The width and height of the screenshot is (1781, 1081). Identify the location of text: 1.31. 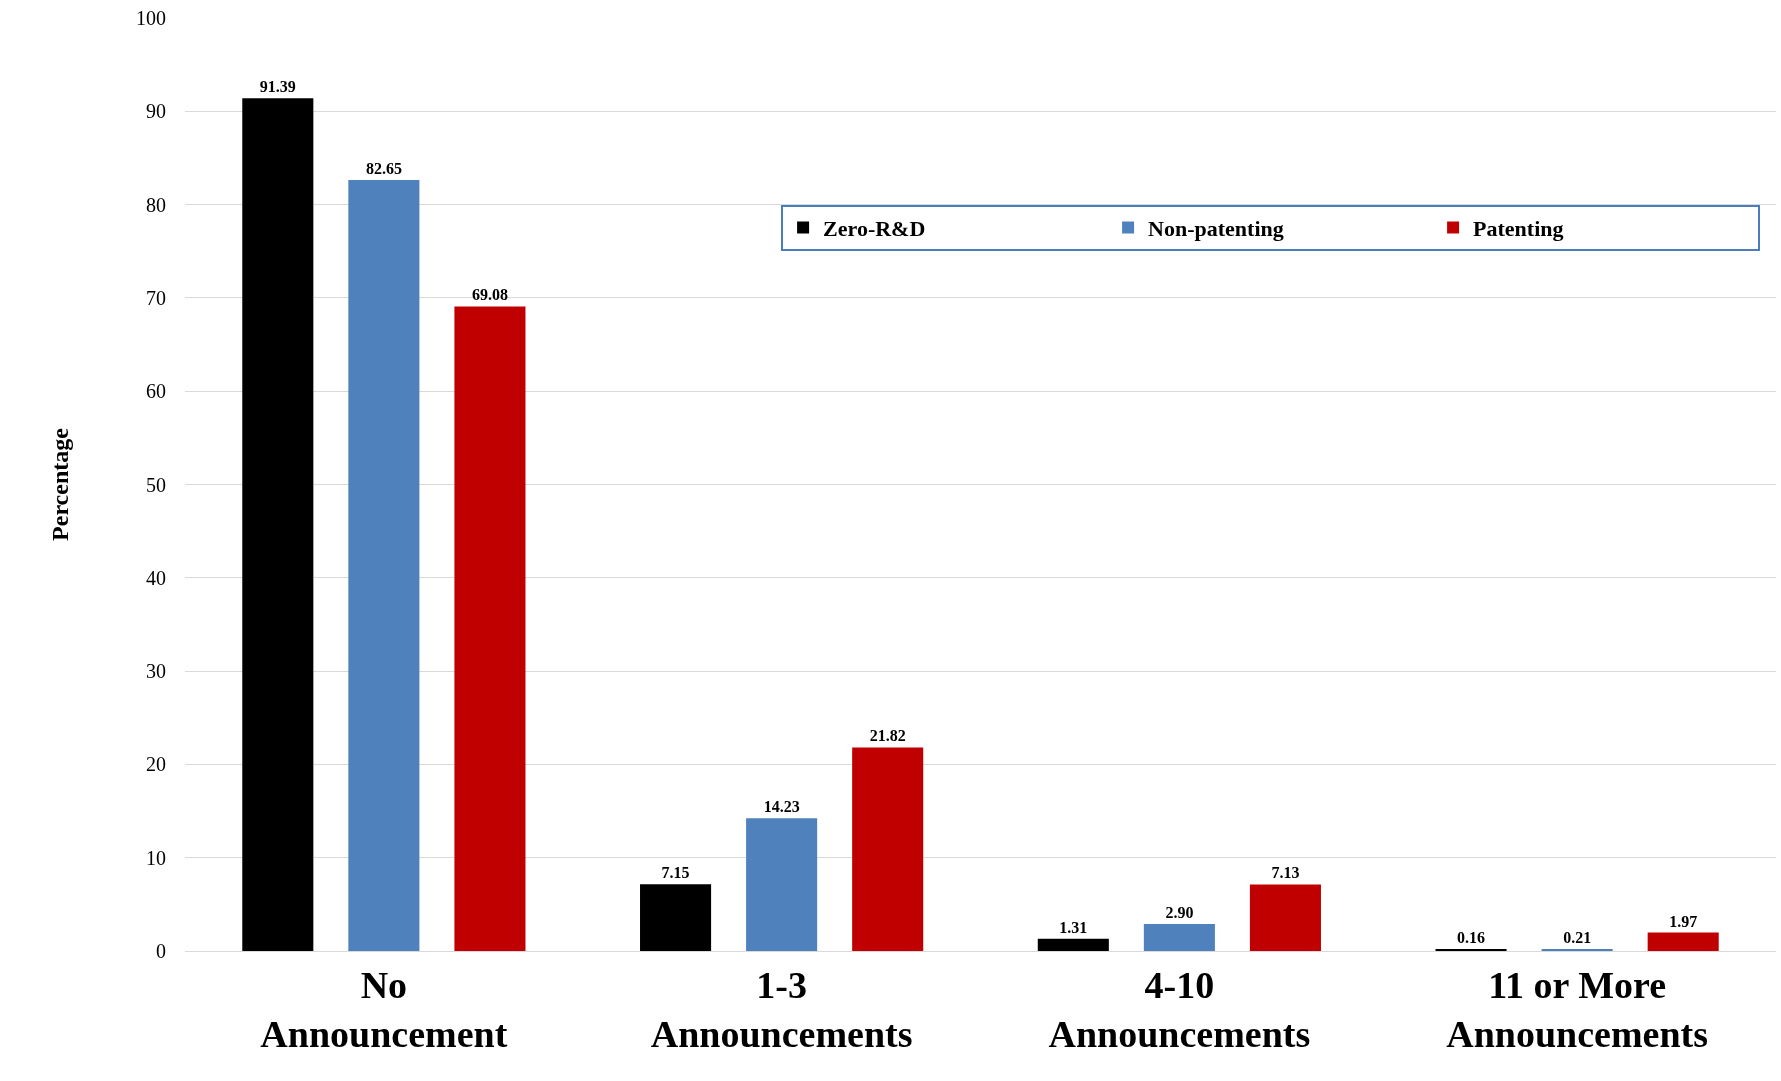
(1073, 927).